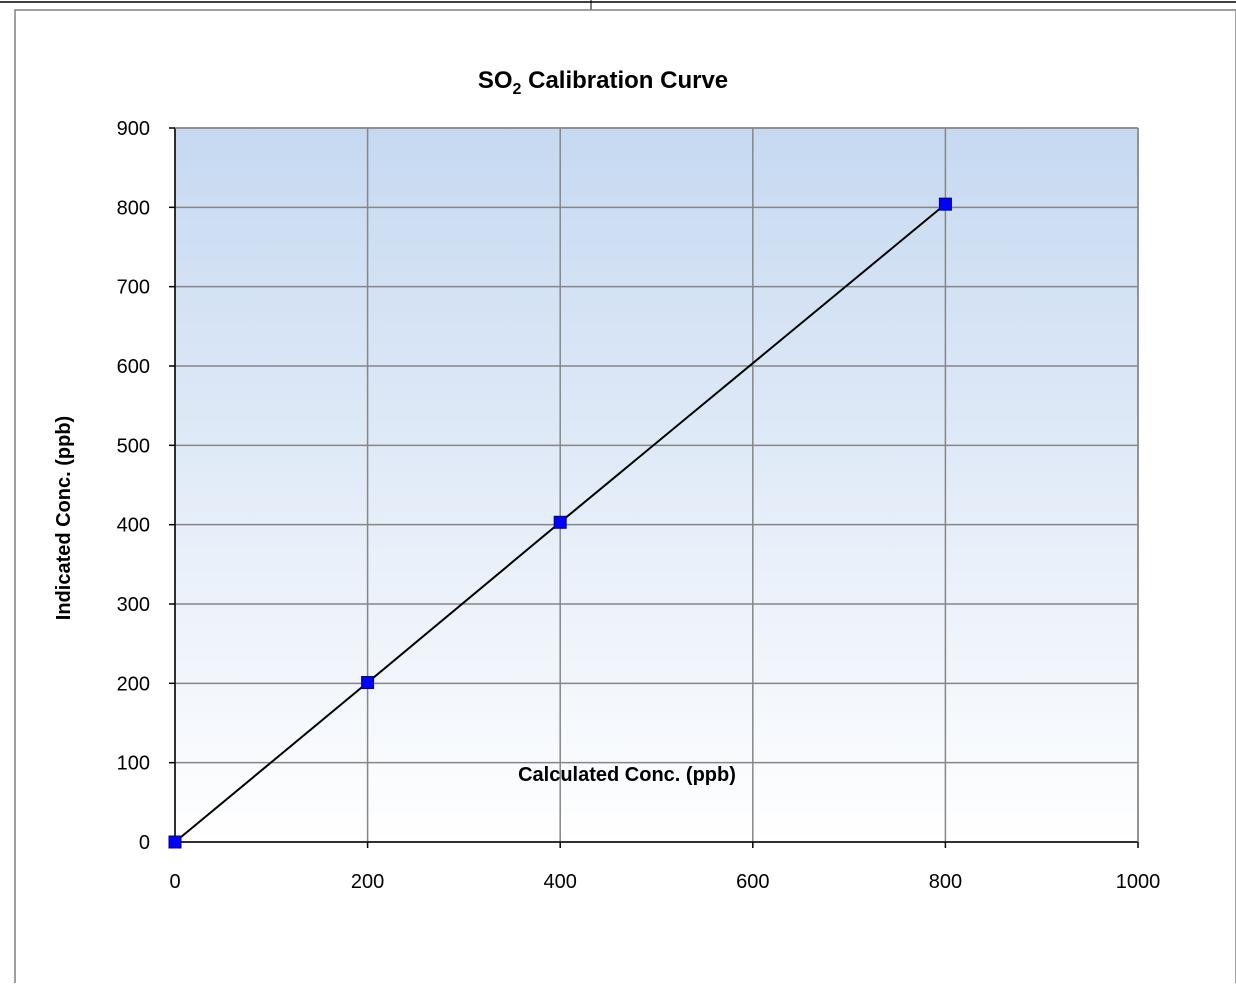 The width and height of the screenshot is (1236, 988). What do you see at coordinates (1138, 882) in the screenshot?
I see `x-tick-label-5: 1000` at bounding box center [1138, 882].